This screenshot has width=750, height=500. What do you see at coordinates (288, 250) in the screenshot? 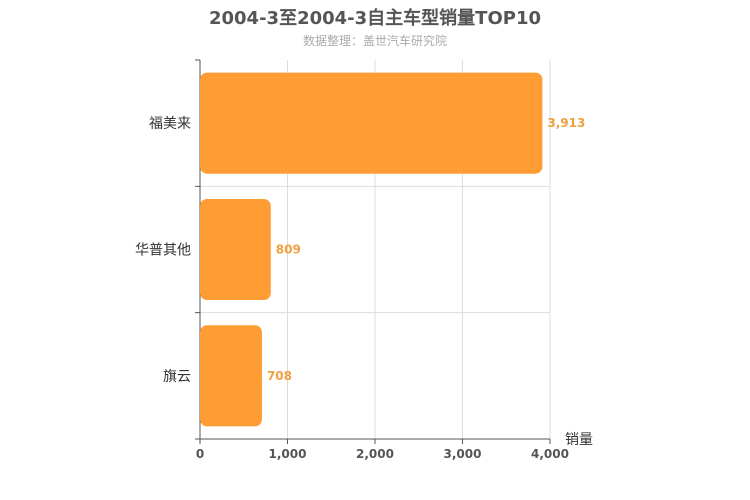
I see `data-label: 809` at bounding box center [288, 250].